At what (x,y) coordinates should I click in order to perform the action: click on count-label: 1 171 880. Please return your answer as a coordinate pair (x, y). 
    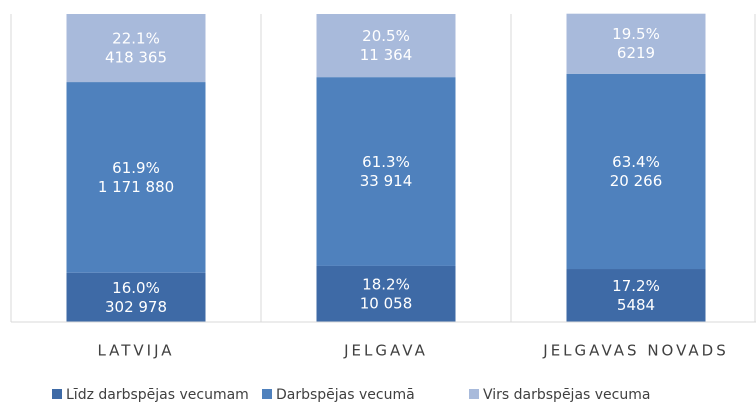
    Looking at the image, I should click on (136, 187).